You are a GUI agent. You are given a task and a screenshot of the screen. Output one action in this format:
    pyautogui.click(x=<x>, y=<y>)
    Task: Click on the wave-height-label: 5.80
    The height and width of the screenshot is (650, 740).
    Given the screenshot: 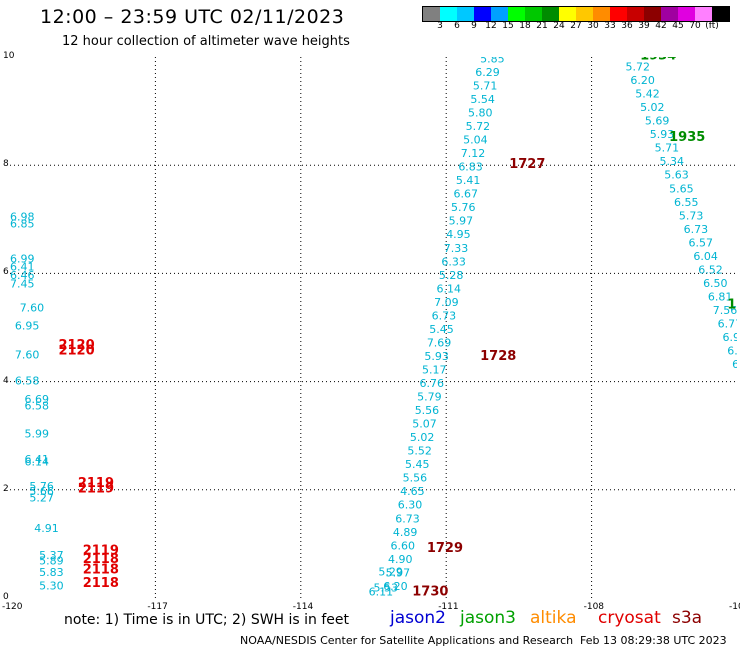 What is the action you would take?
    pyautogui.click(x=480, y=113)
    